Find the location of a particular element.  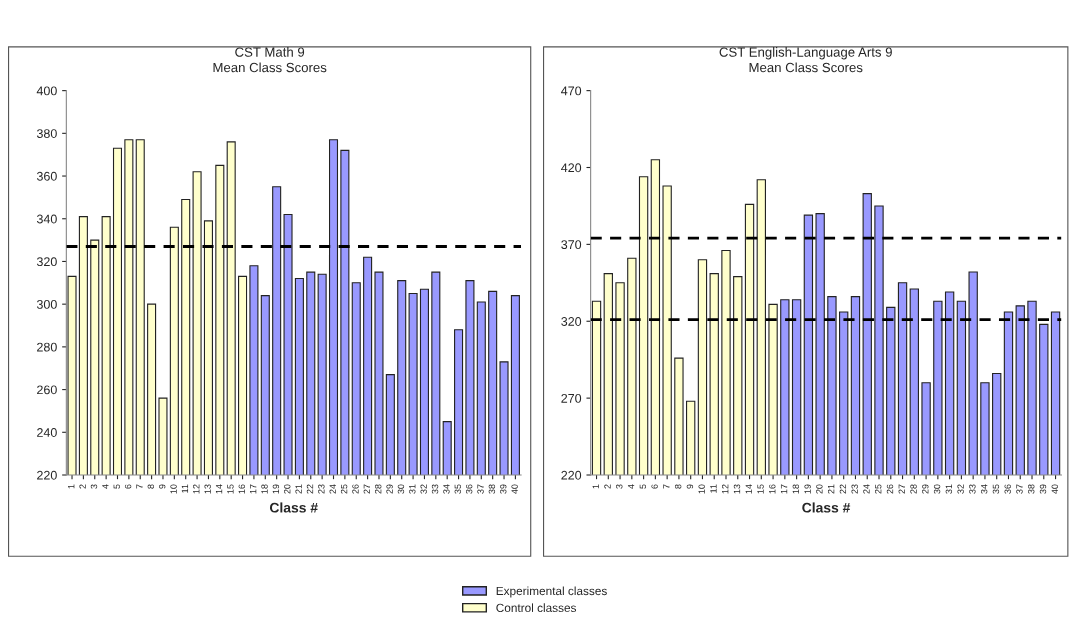

legend-label: Control classes is located at coordinates (536, 608).